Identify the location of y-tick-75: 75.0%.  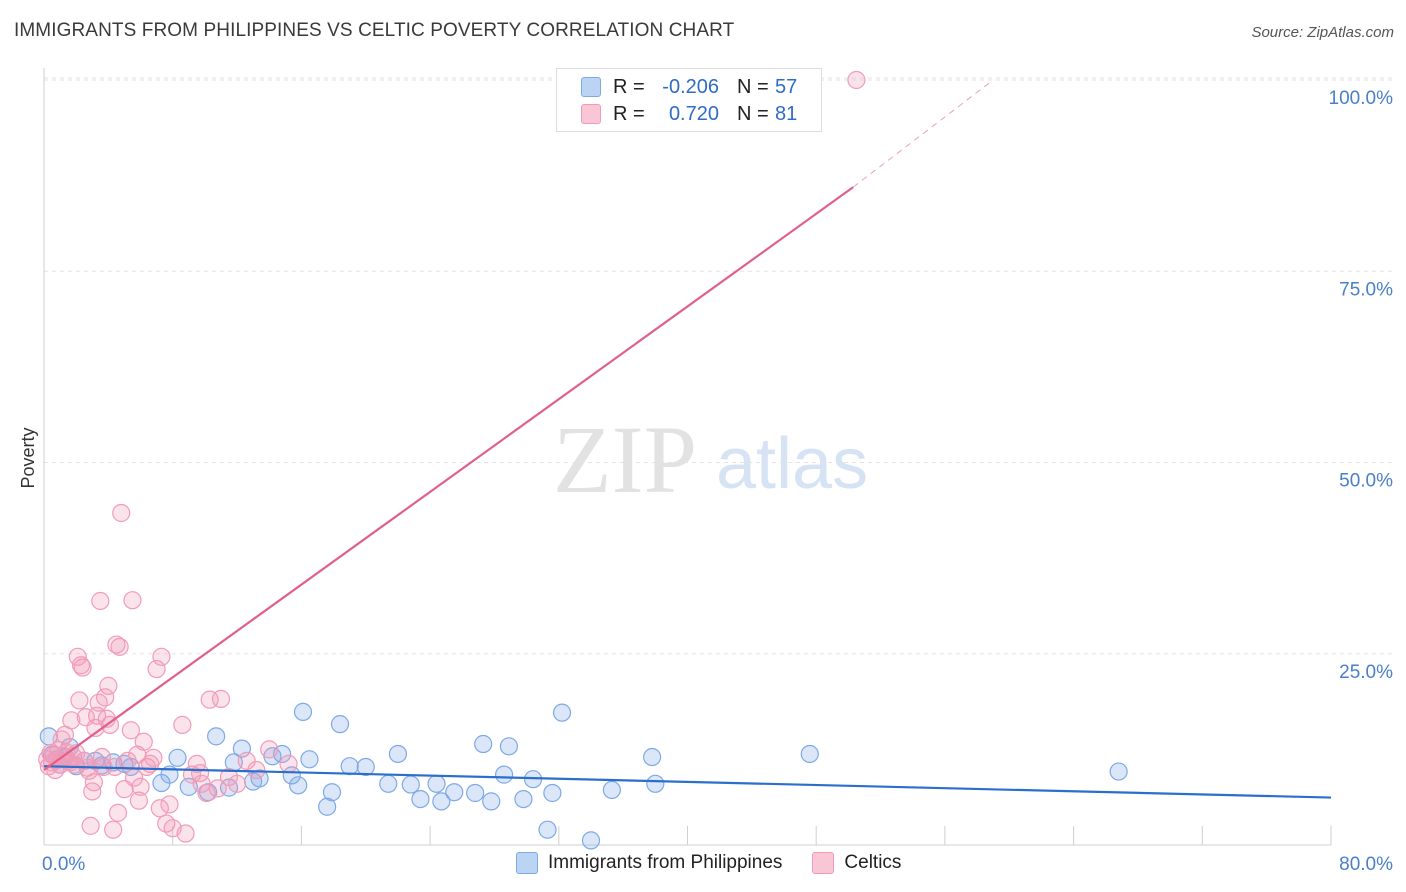
(1366, 289).